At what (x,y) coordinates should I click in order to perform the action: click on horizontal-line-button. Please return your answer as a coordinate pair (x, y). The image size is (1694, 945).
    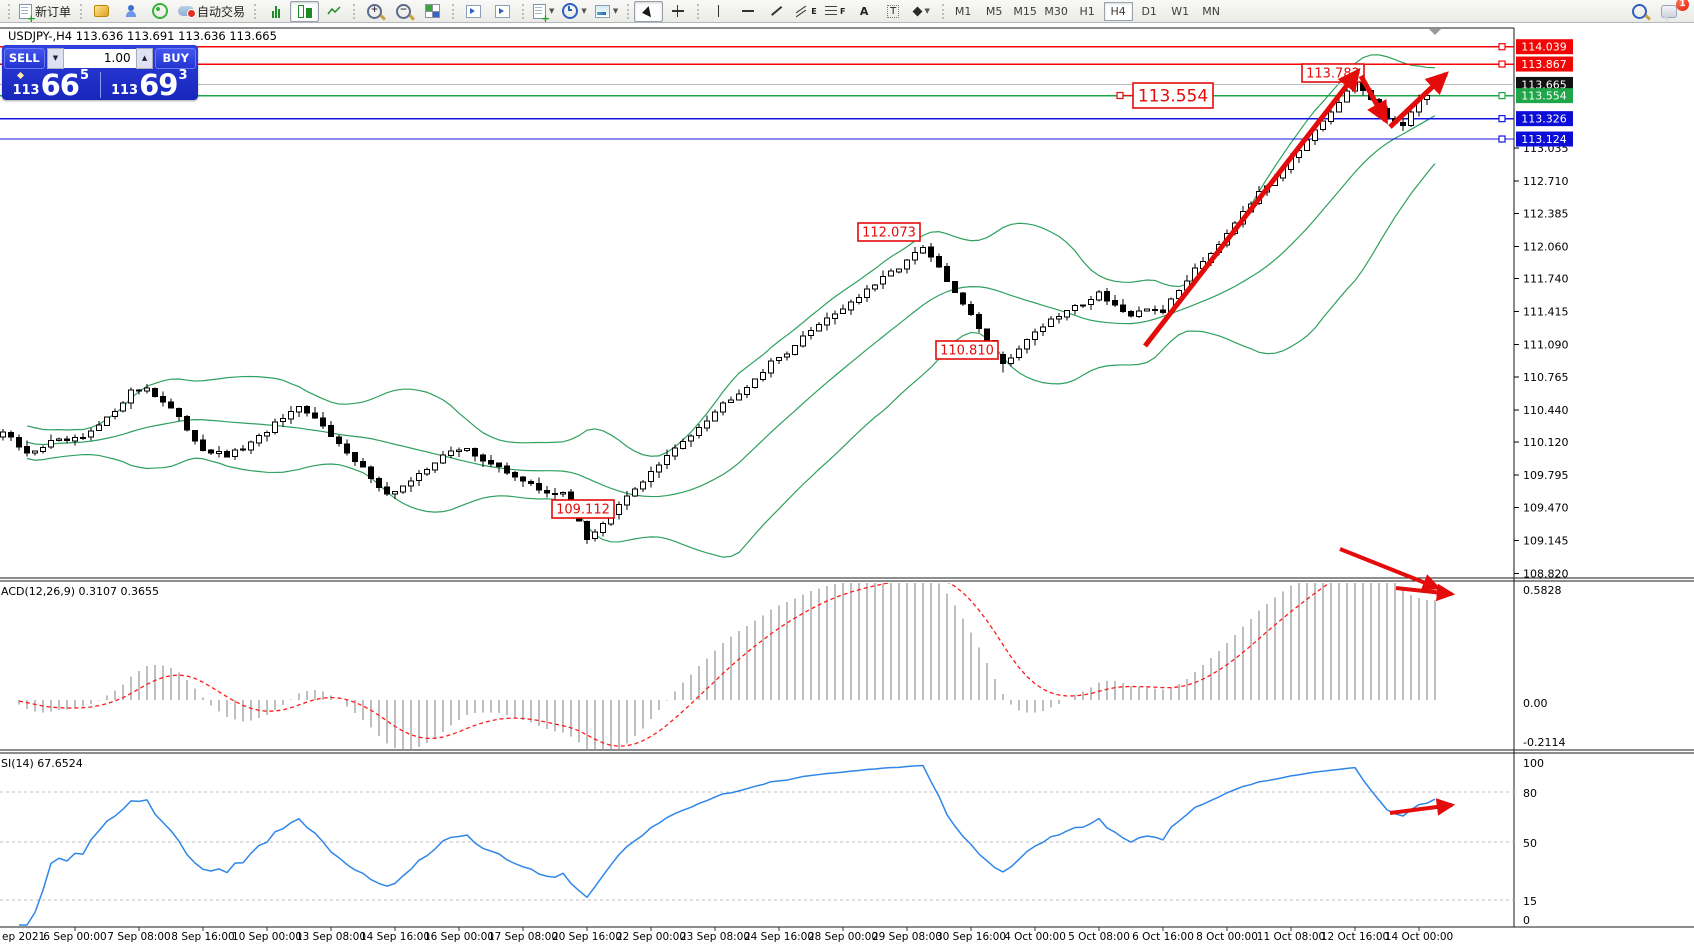
    Looking at the image, I should click on (747, 11).